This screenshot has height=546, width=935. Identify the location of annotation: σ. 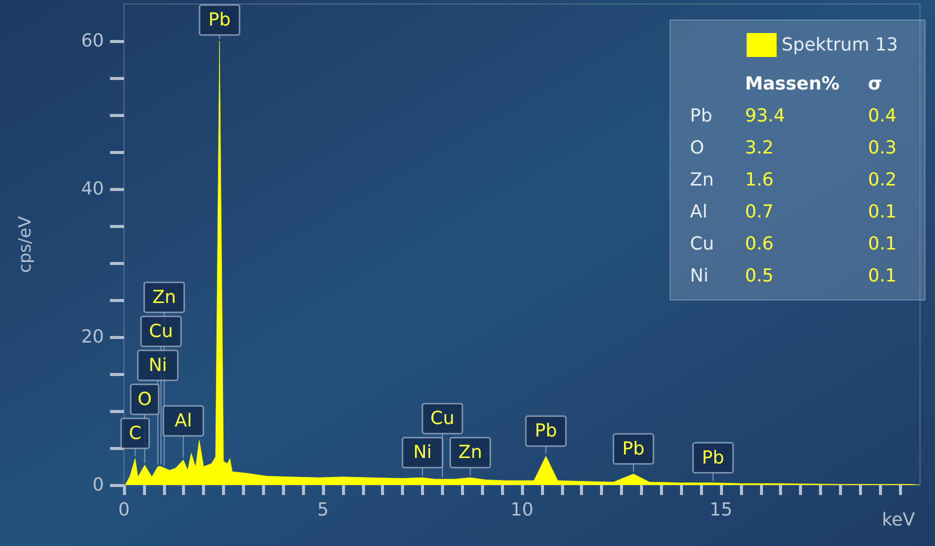
(875, 84).